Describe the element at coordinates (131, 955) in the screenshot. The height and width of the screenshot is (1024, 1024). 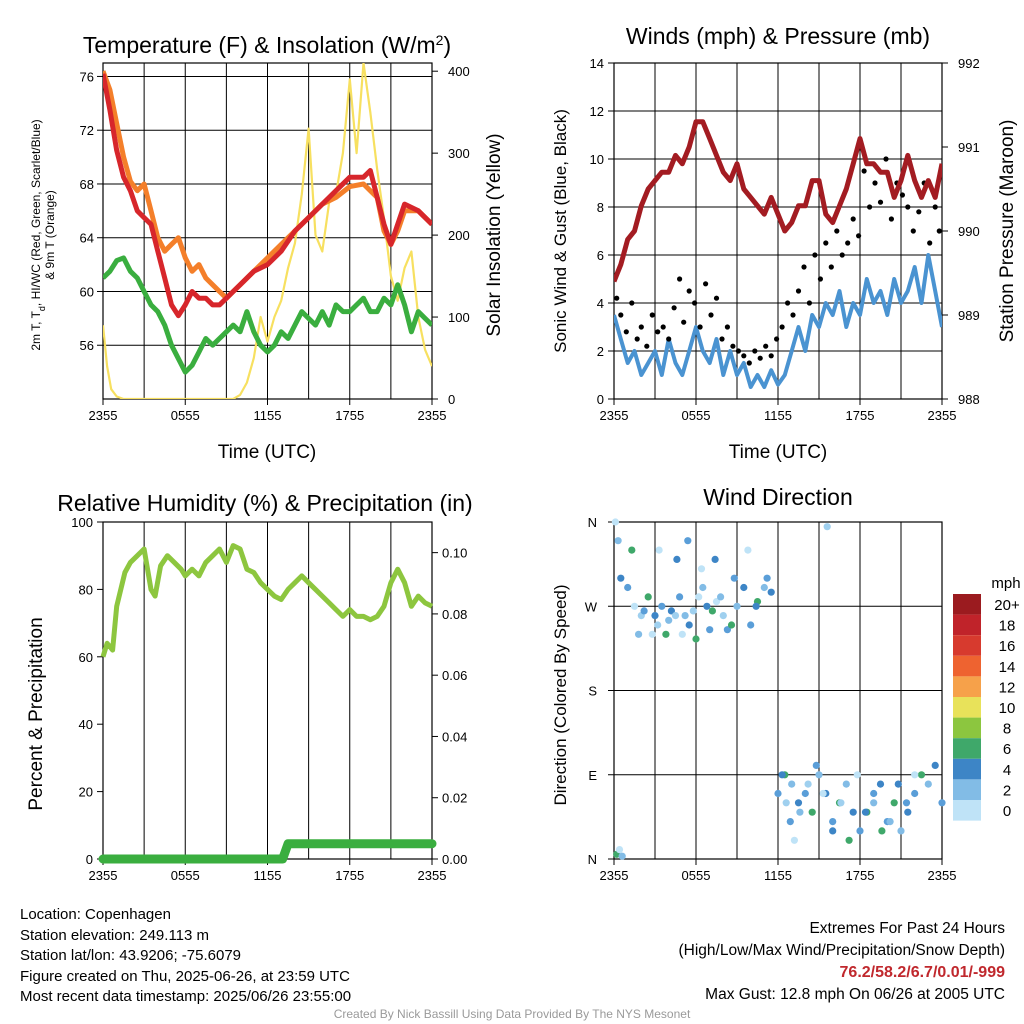
I see `latlon-text: Station lat/lon: 43.9206; -75.6079` at that location.